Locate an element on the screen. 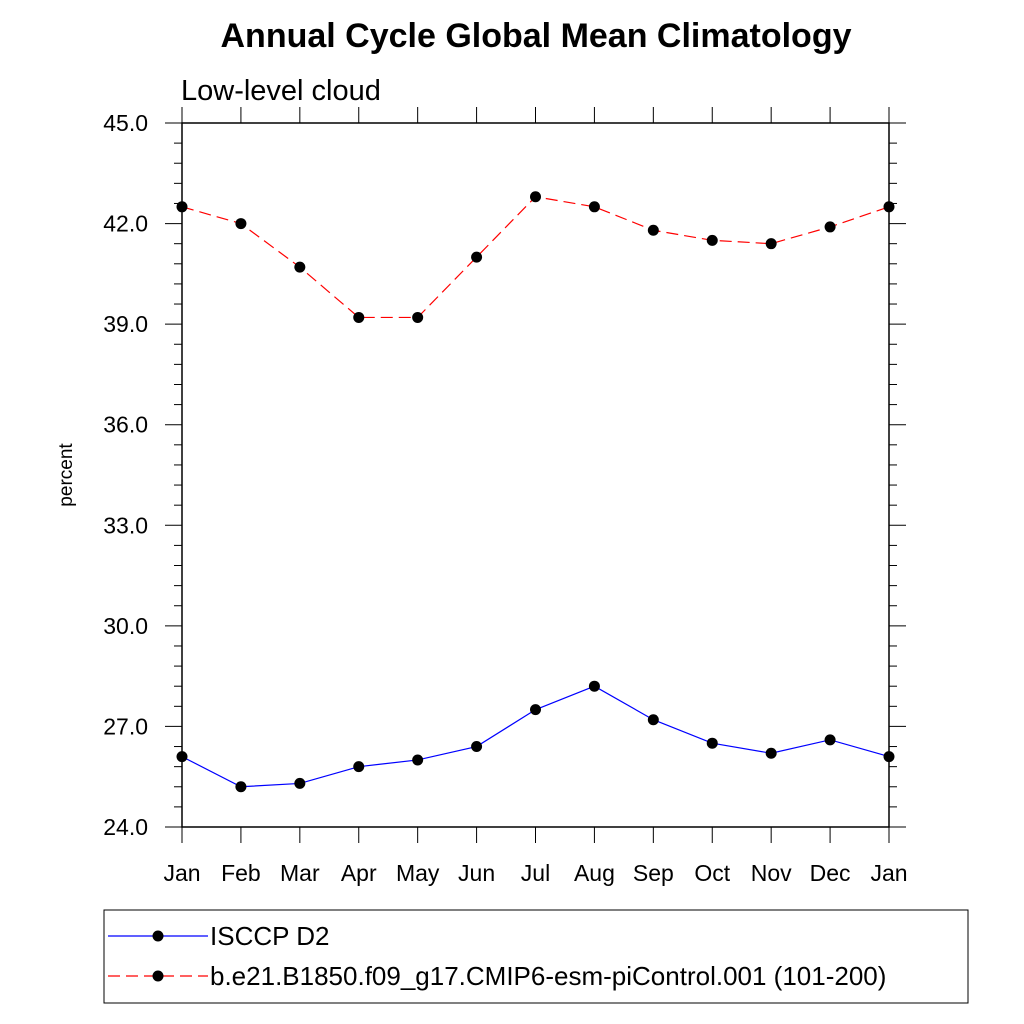 The image size is (1024, 1024). y-tick-label: 39.0 is located at coordinates (125, 324).